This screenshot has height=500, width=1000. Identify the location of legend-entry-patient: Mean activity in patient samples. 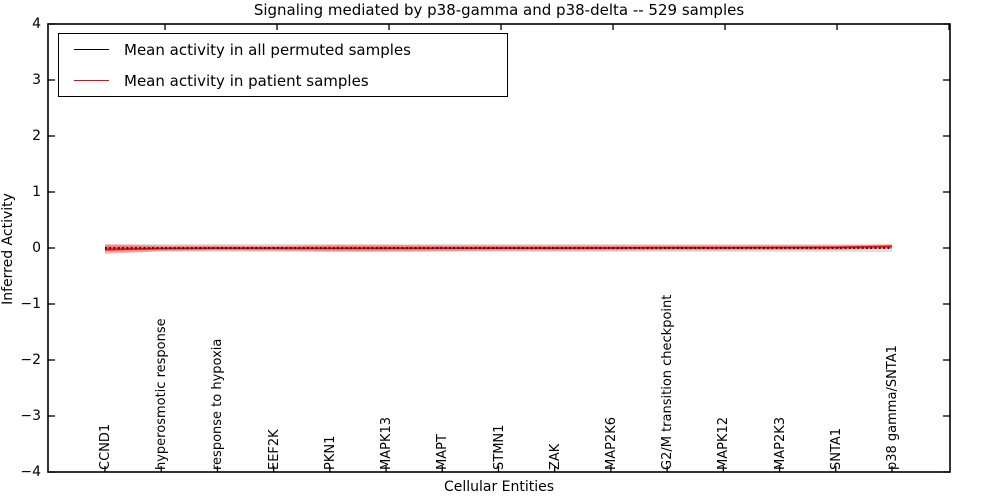
(283, 80).